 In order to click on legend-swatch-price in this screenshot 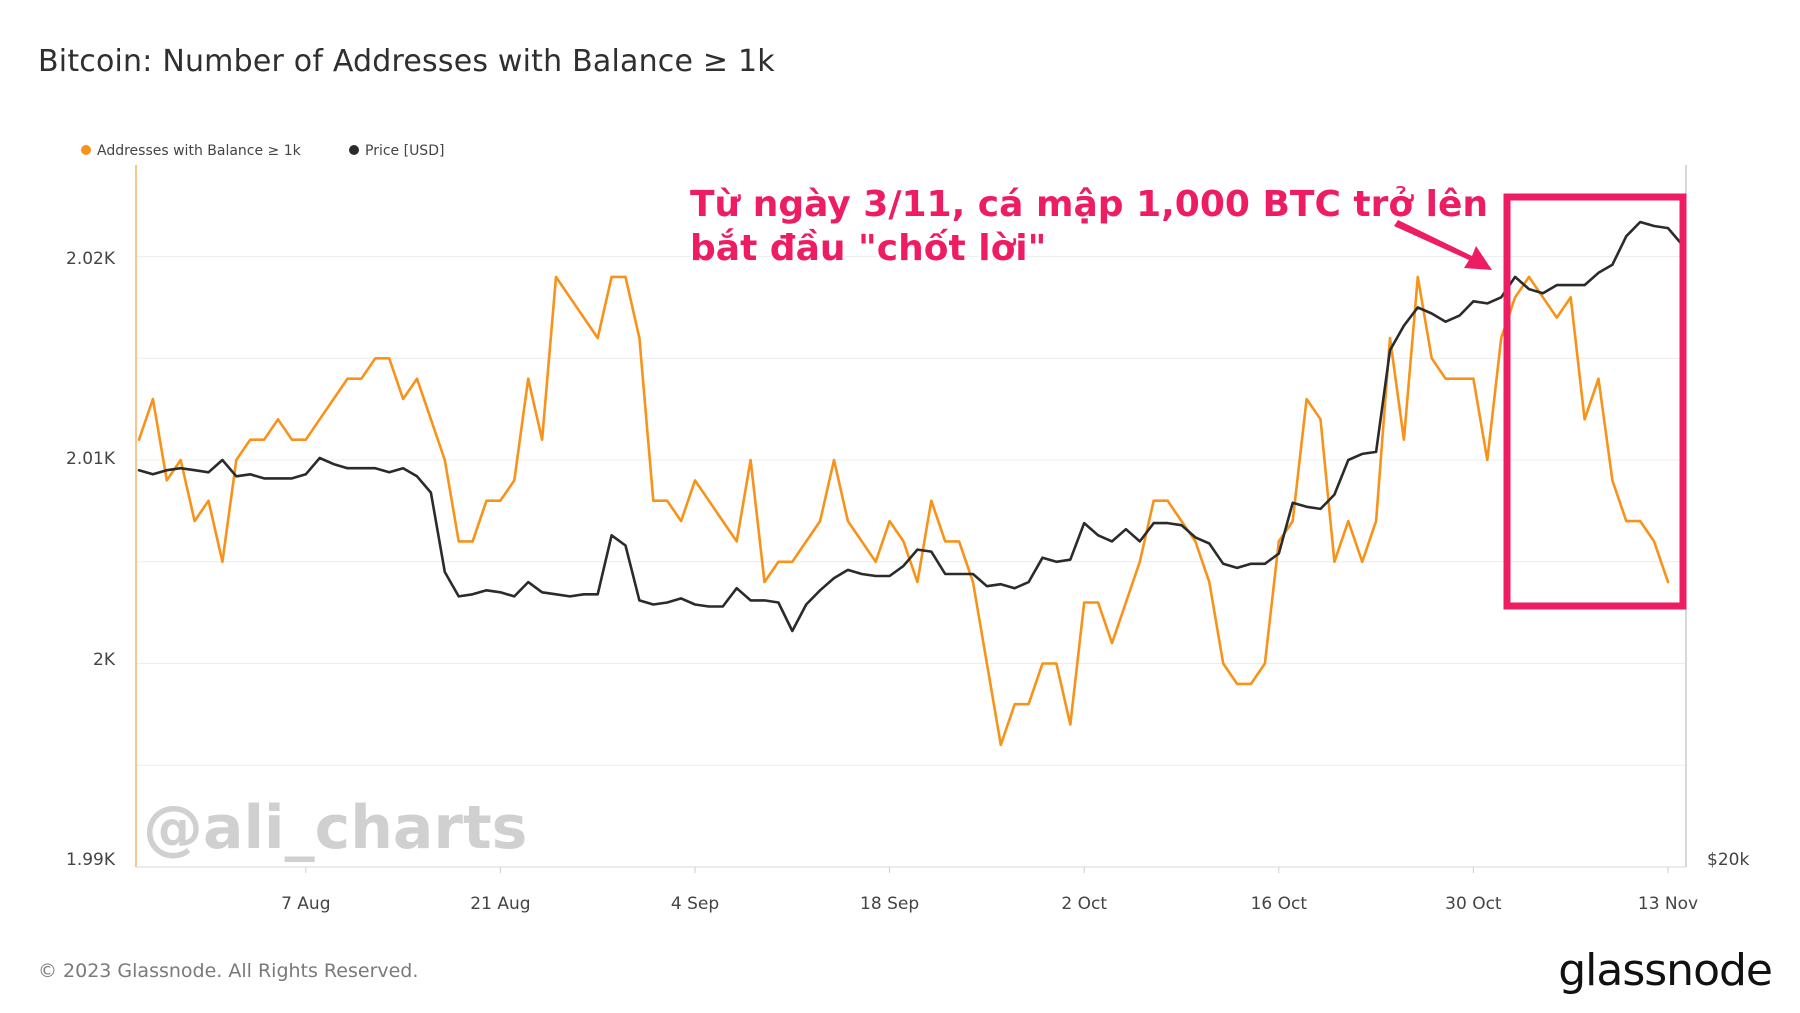, I will do `click(354, 150)`.